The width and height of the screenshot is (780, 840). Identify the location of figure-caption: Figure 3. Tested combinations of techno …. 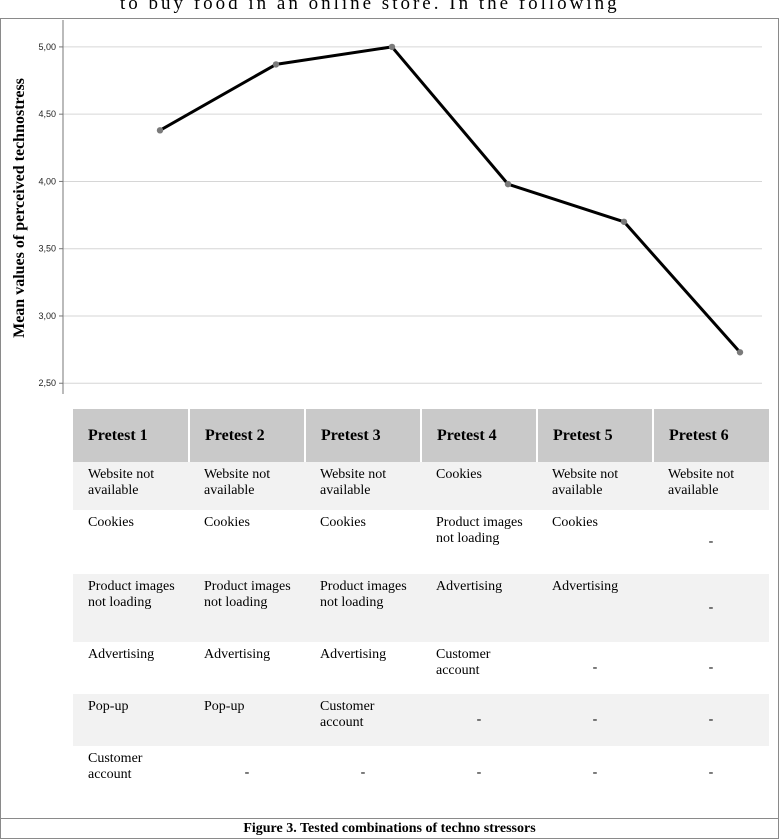
(389, 828).